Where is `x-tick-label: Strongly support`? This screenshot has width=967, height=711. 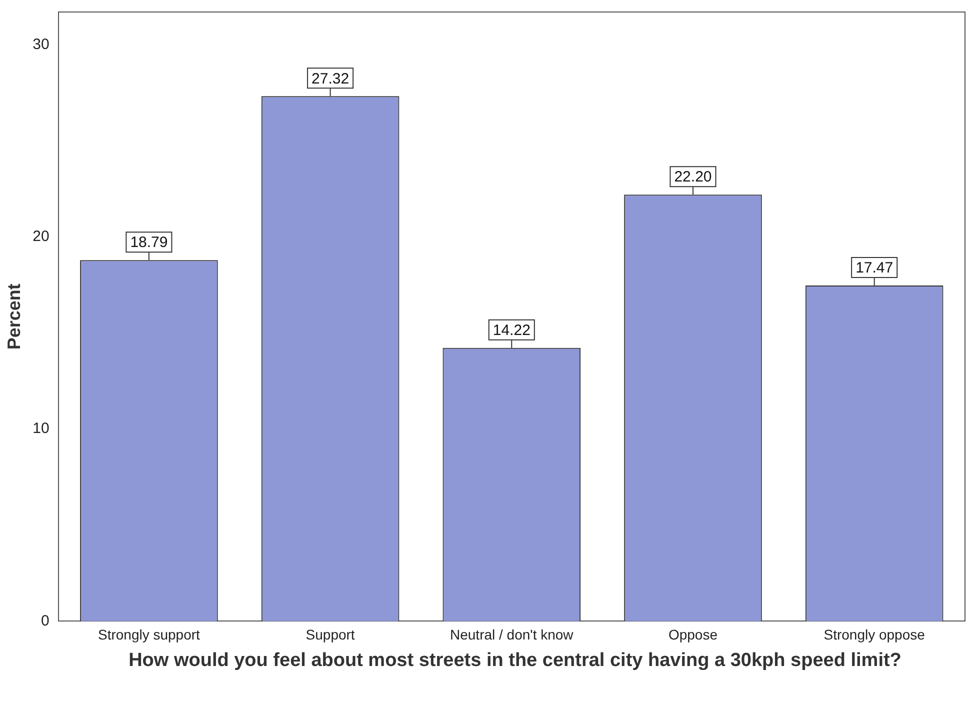
x-tick-label: Strongly support is located at coordinates (149, 634).